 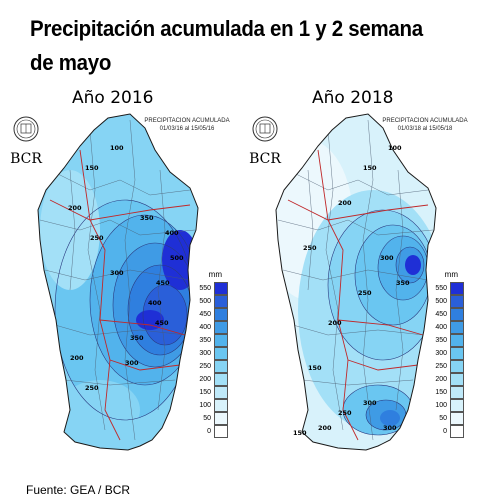 I want to click on legend-row: 200, so click(x=212, y=379).